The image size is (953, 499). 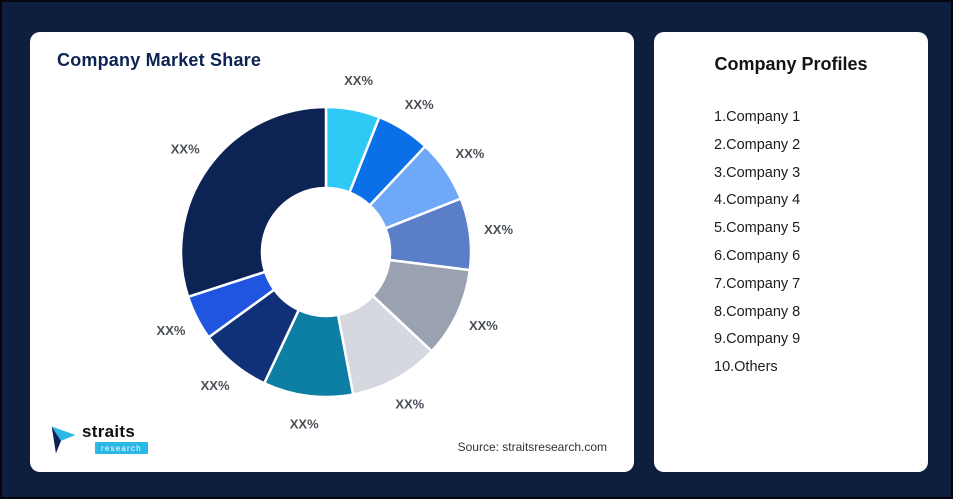 What do you see at coordinates (757, 339) in the screenshot?
I see `profile-list-item: 9.Company 9` at bounding box center [757, 339].